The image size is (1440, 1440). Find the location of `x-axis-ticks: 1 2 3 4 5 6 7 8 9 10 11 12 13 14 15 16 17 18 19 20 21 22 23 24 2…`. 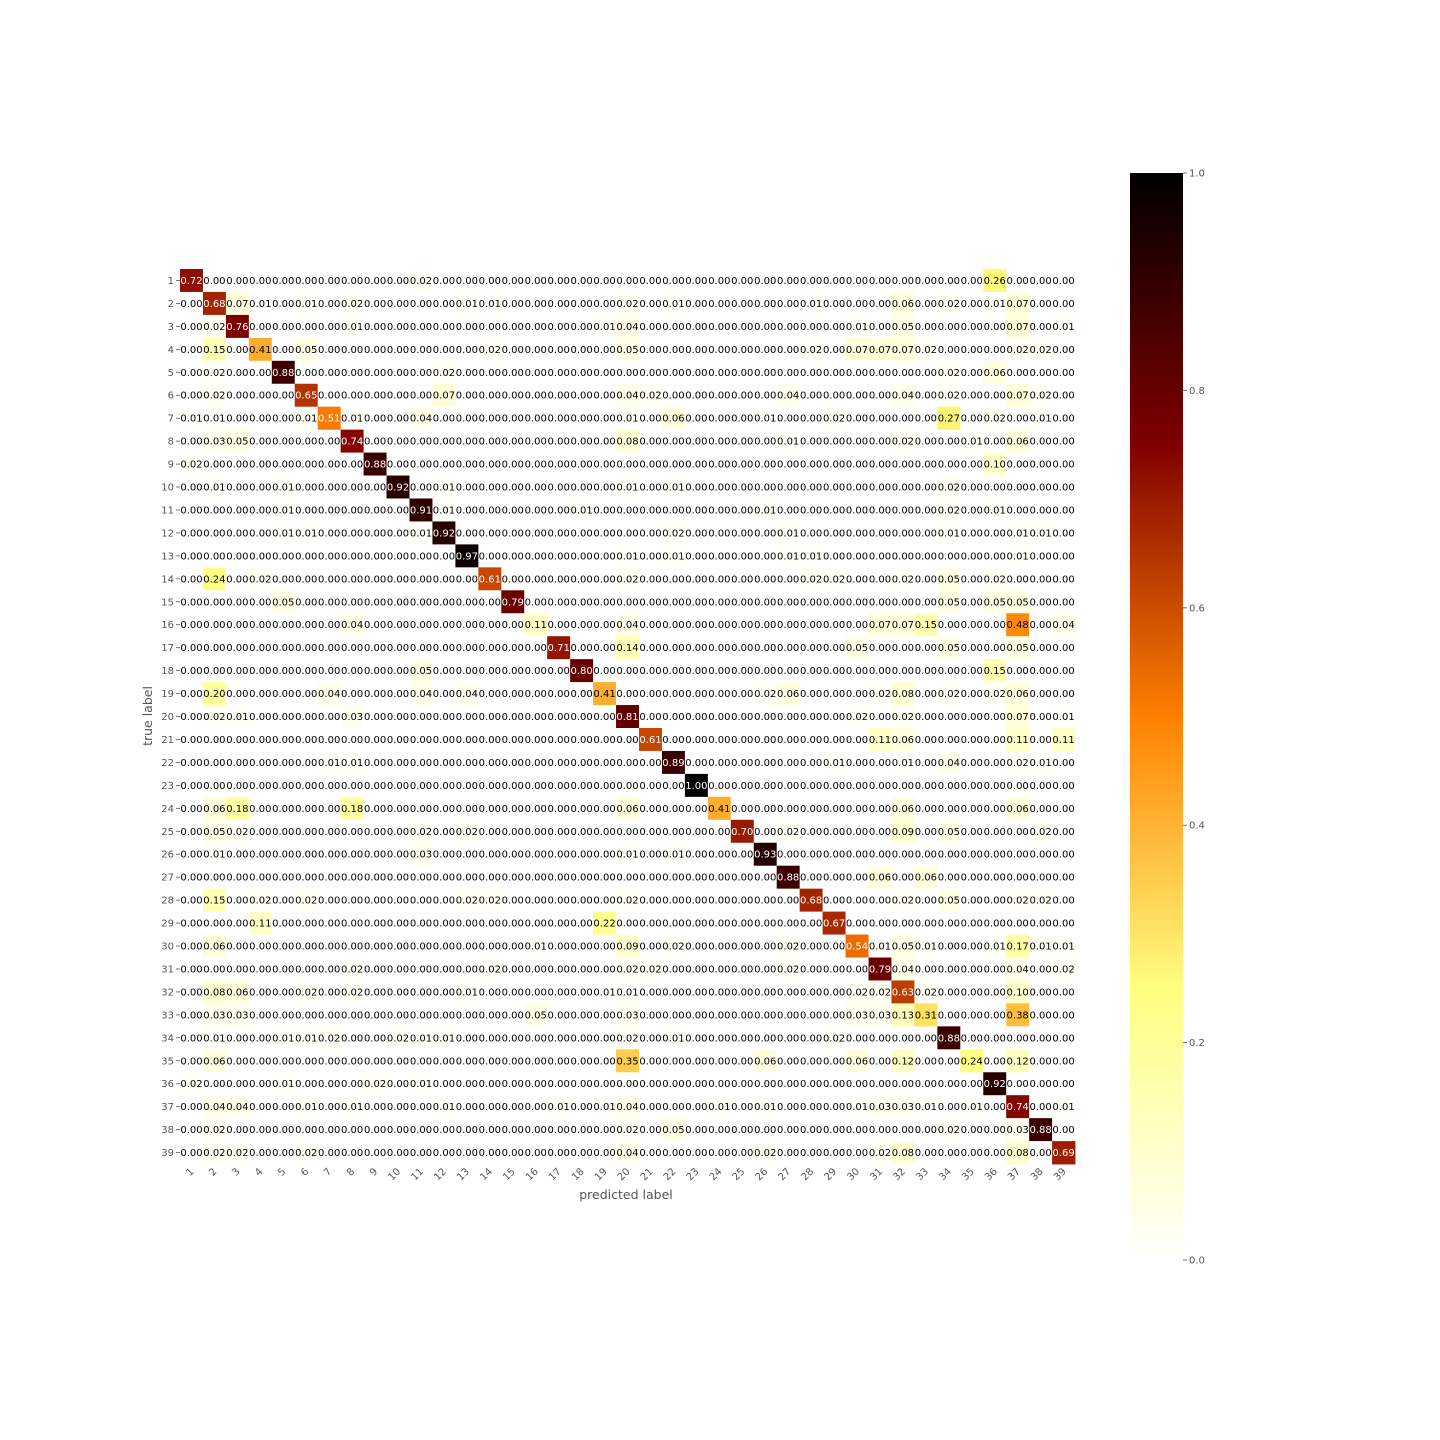

x-axis-ticks: 1 2 3 4 5 6 7 8 9 10 11 12 13 14 15 16 17 18 19 20 21 22 23 24 2… is located at coordinates (626, 1174).